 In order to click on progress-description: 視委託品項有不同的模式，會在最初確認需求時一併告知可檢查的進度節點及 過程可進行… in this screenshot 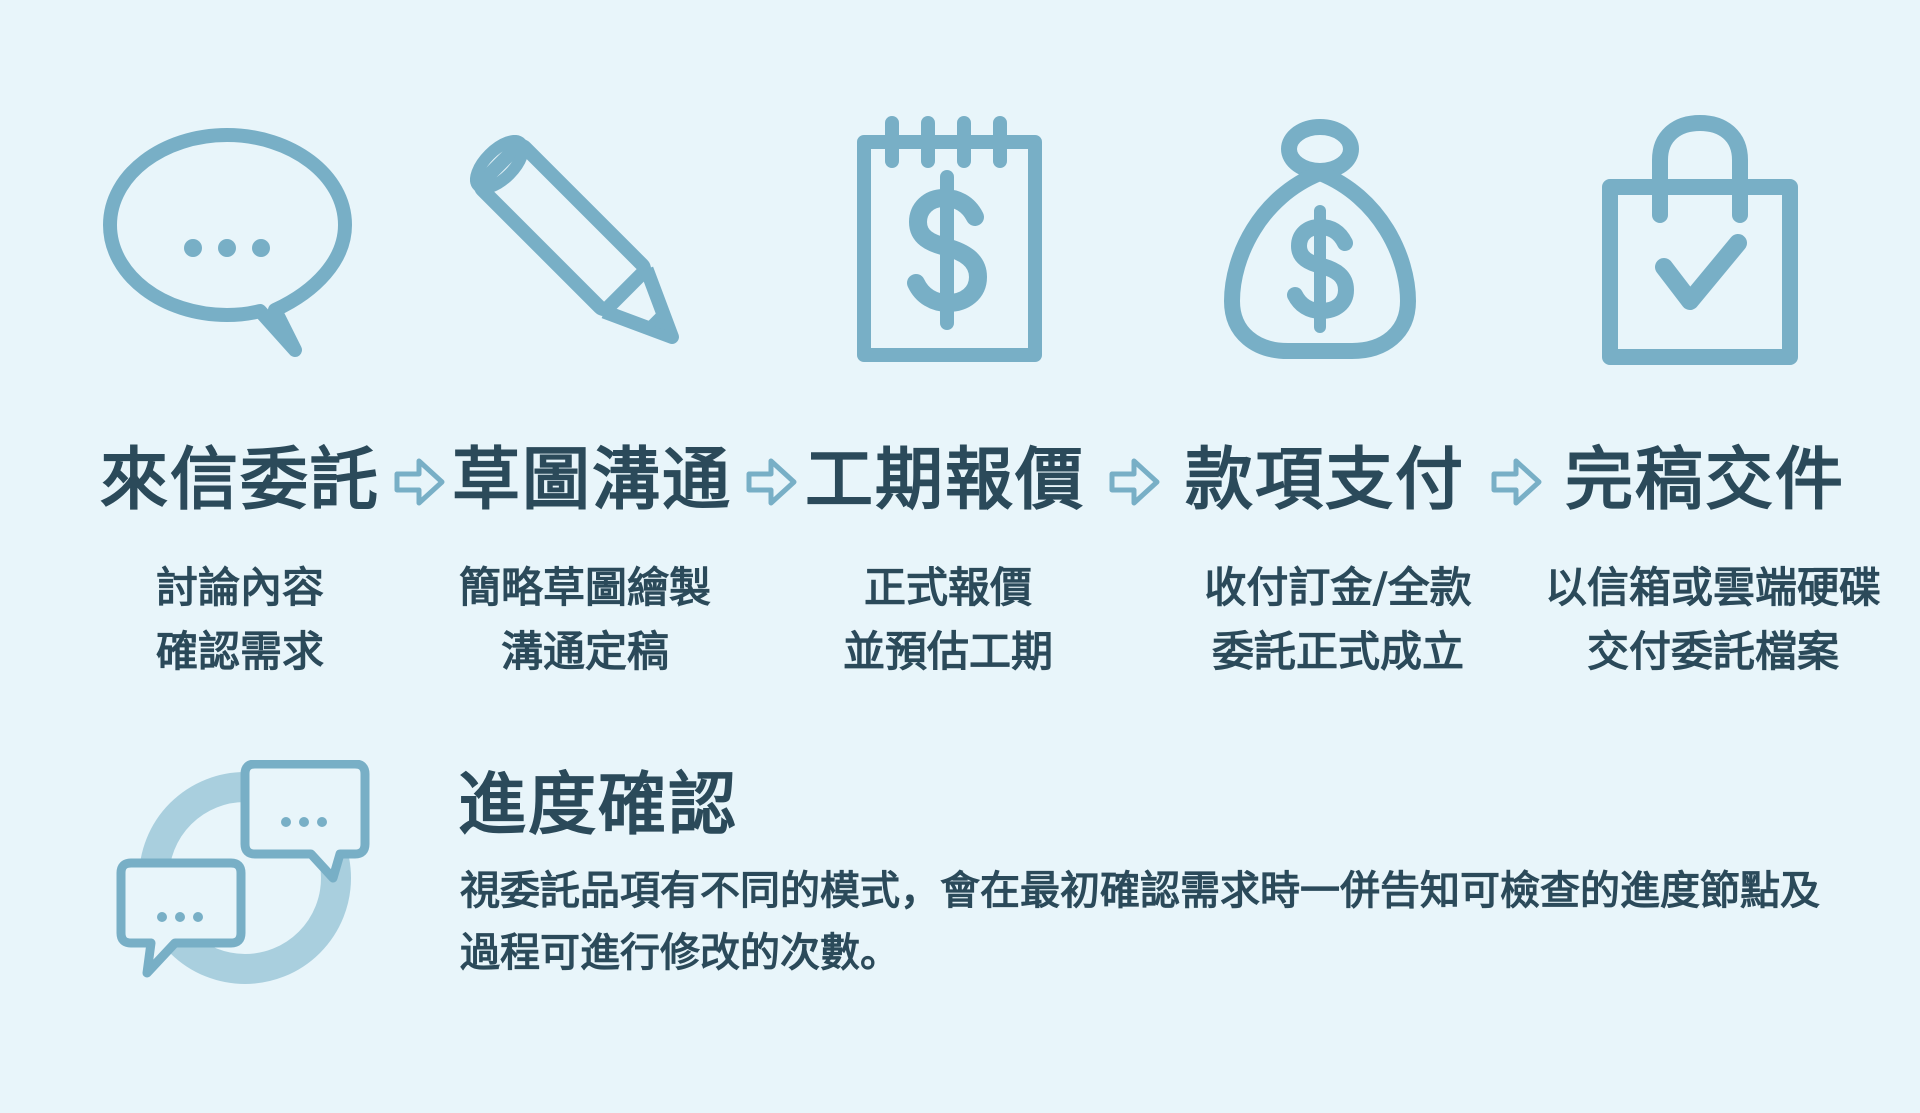, I will do `click(1160, 922)`.